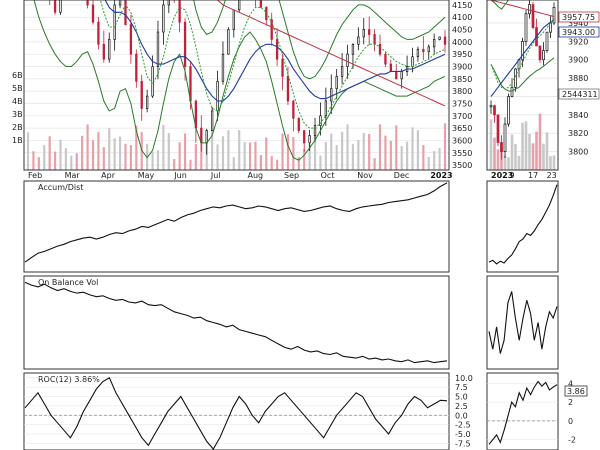  I want to click on roc-inset-y-tick-label: 0, so click(570, 421).